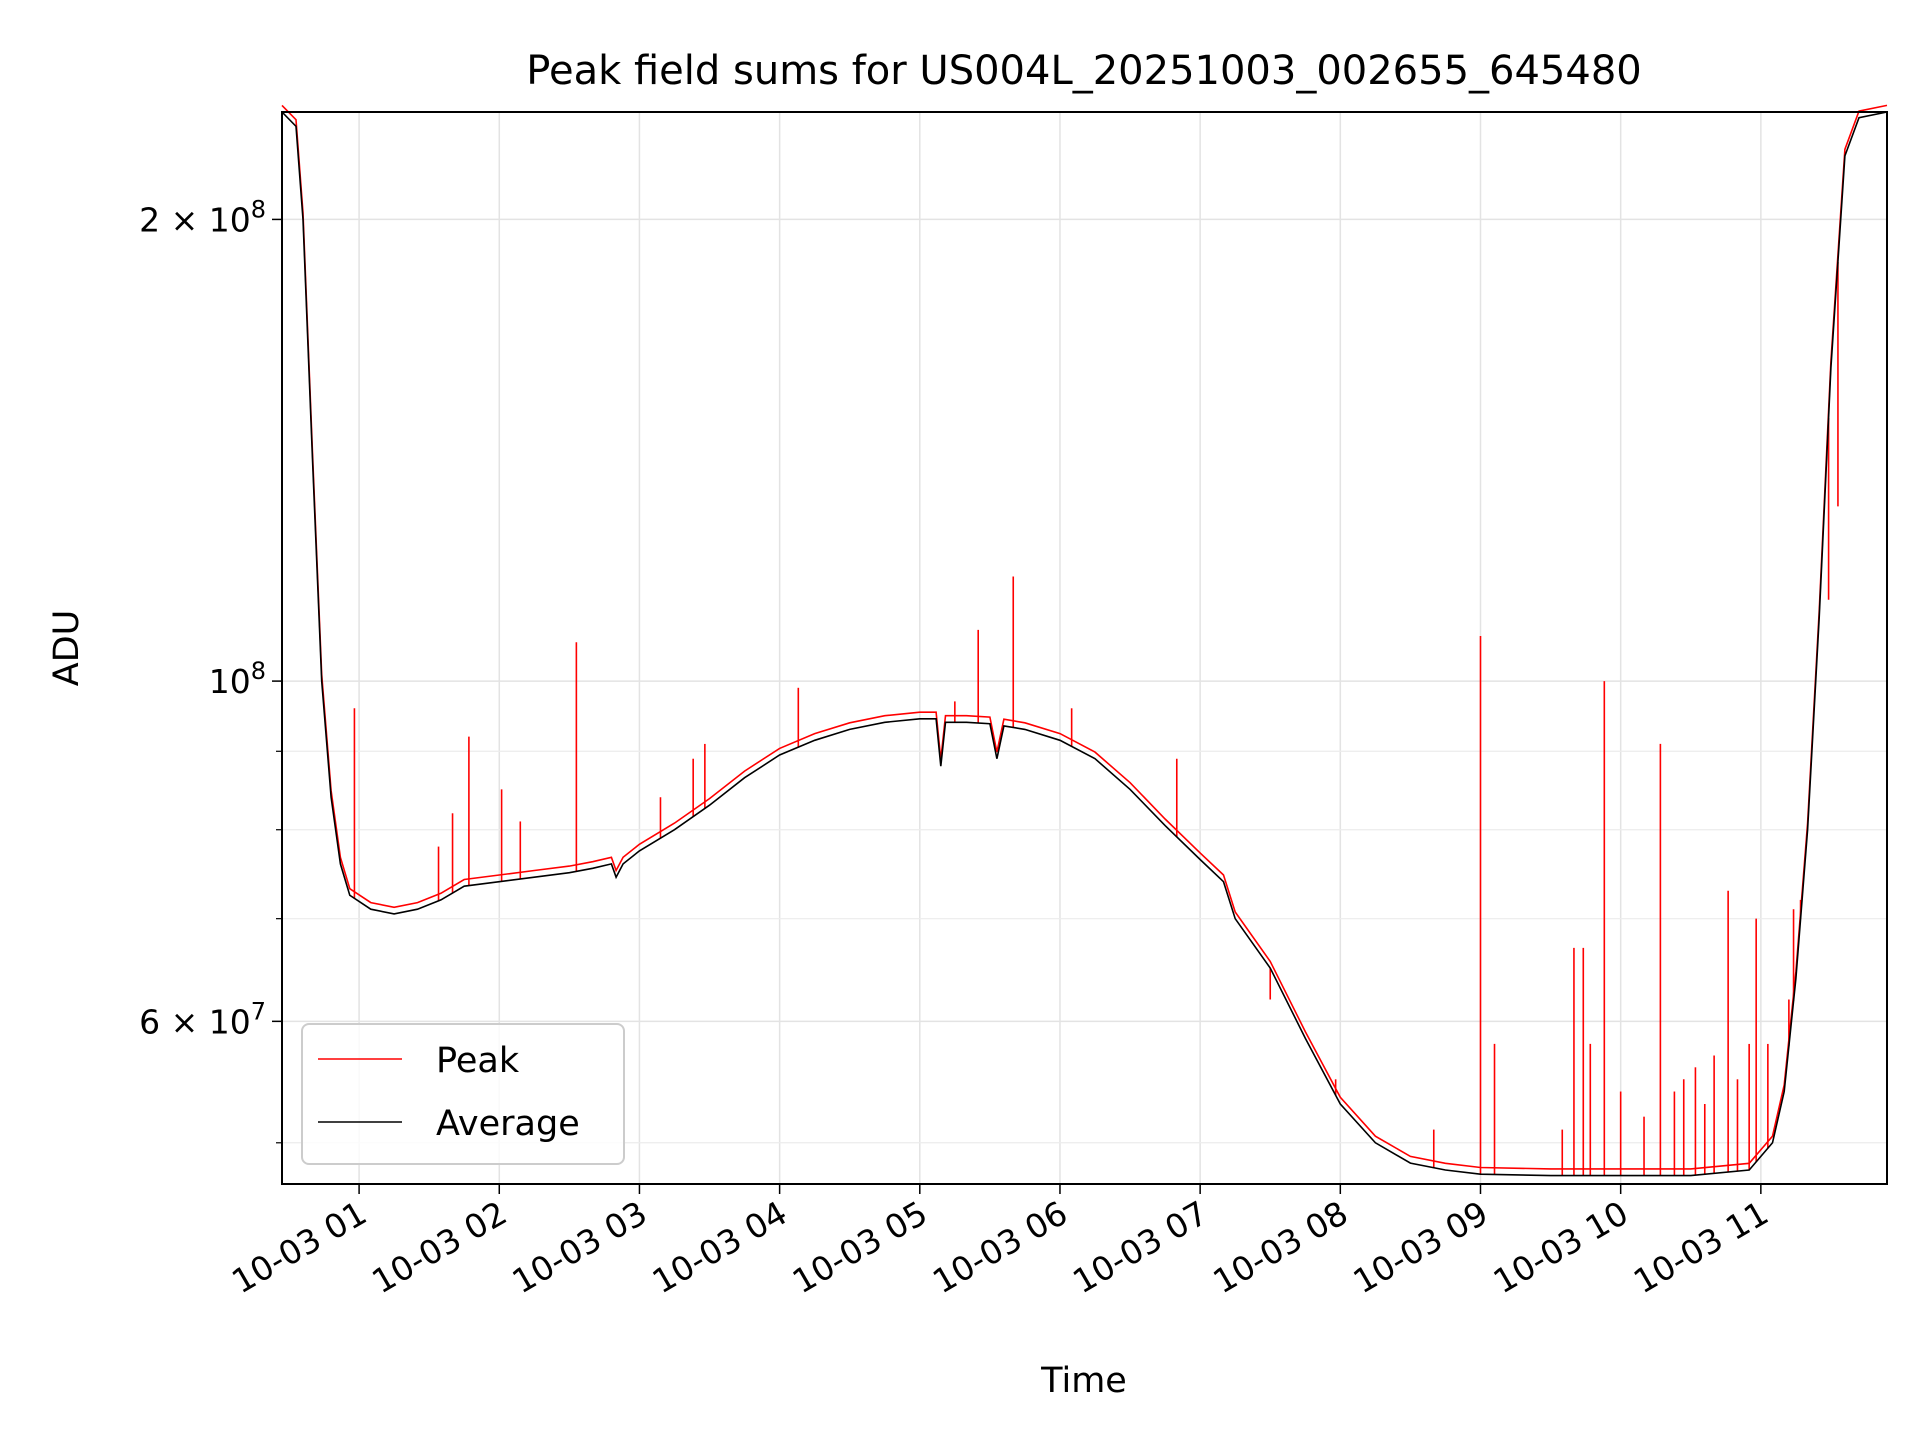 The height and width of the screenshot is (1445, 1920). I want to click on y-tick-label: 6 × 107, so click(202, 1019).